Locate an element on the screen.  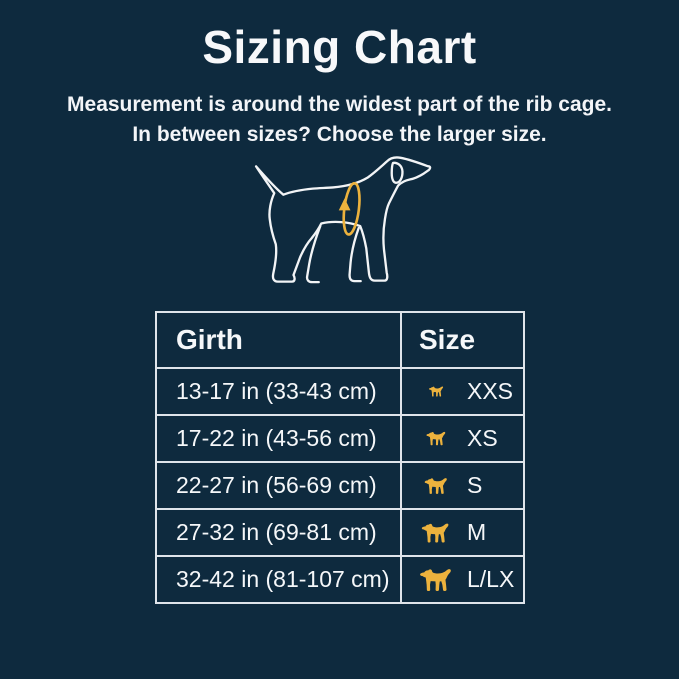
dog-outline-side-icon is located at coordinates (343, 220).